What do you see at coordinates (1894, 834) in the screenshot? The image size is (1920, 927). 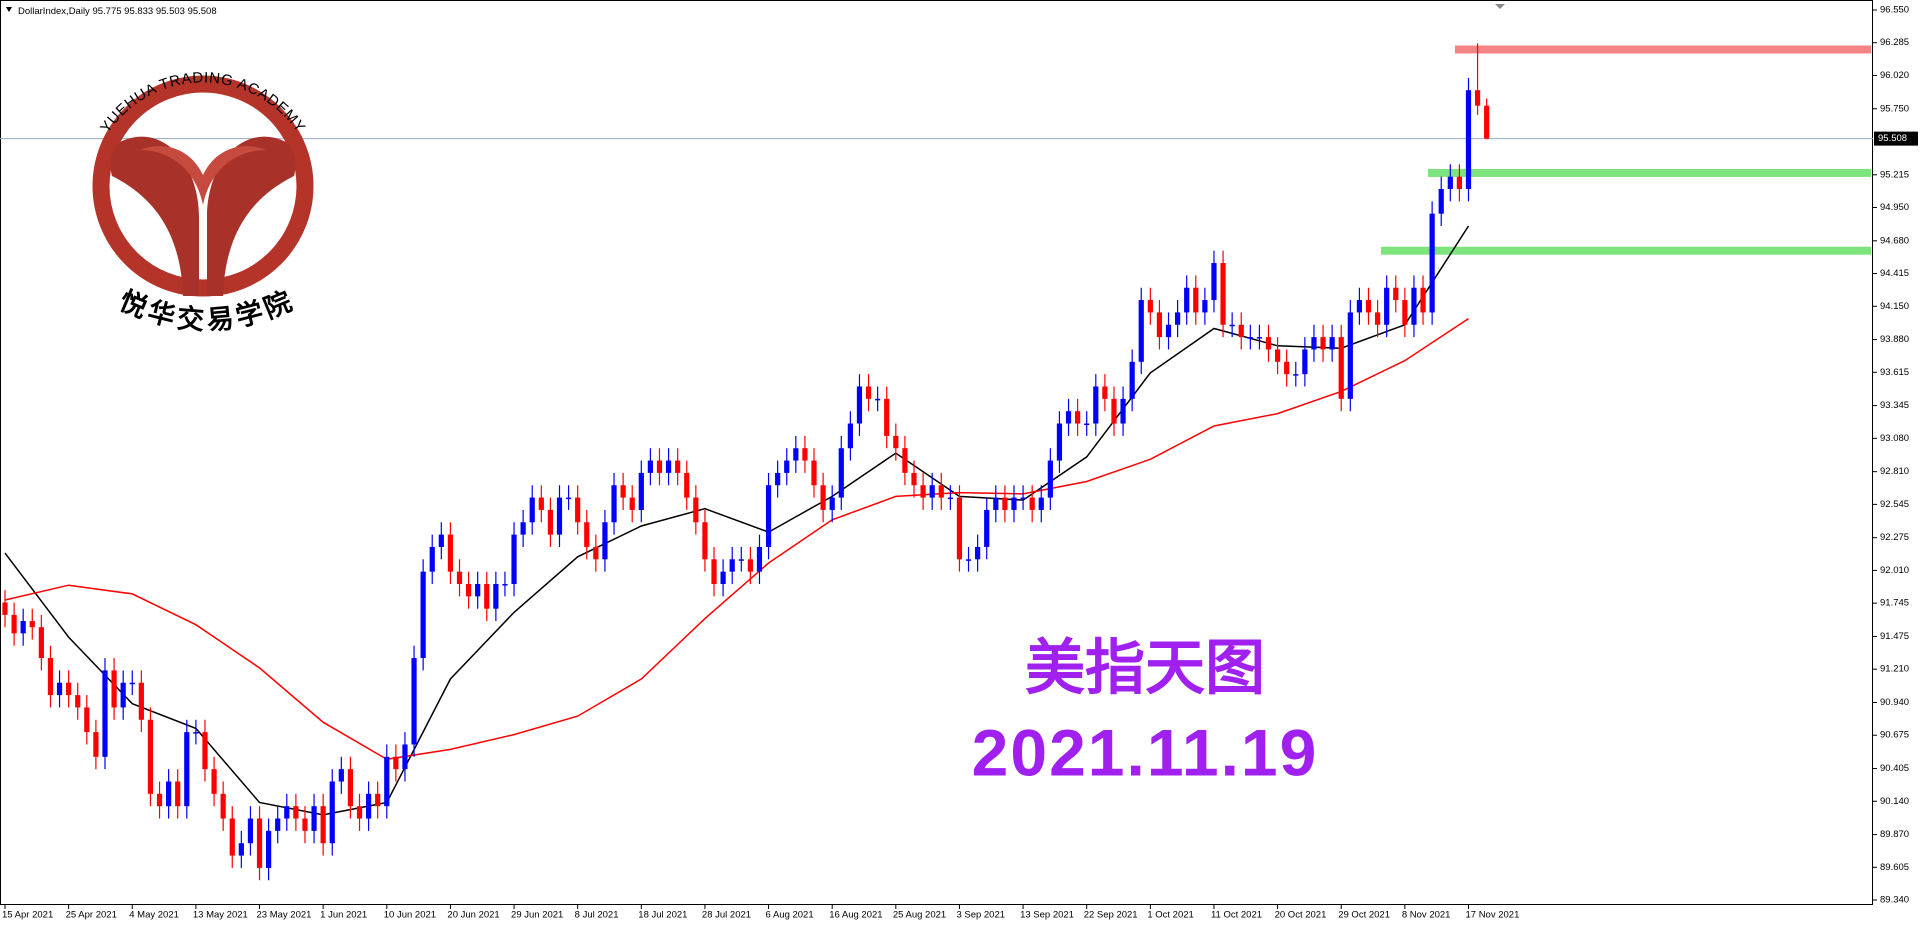 I see `y-tick-label: 89.870` at bounding box center [1894, 834].